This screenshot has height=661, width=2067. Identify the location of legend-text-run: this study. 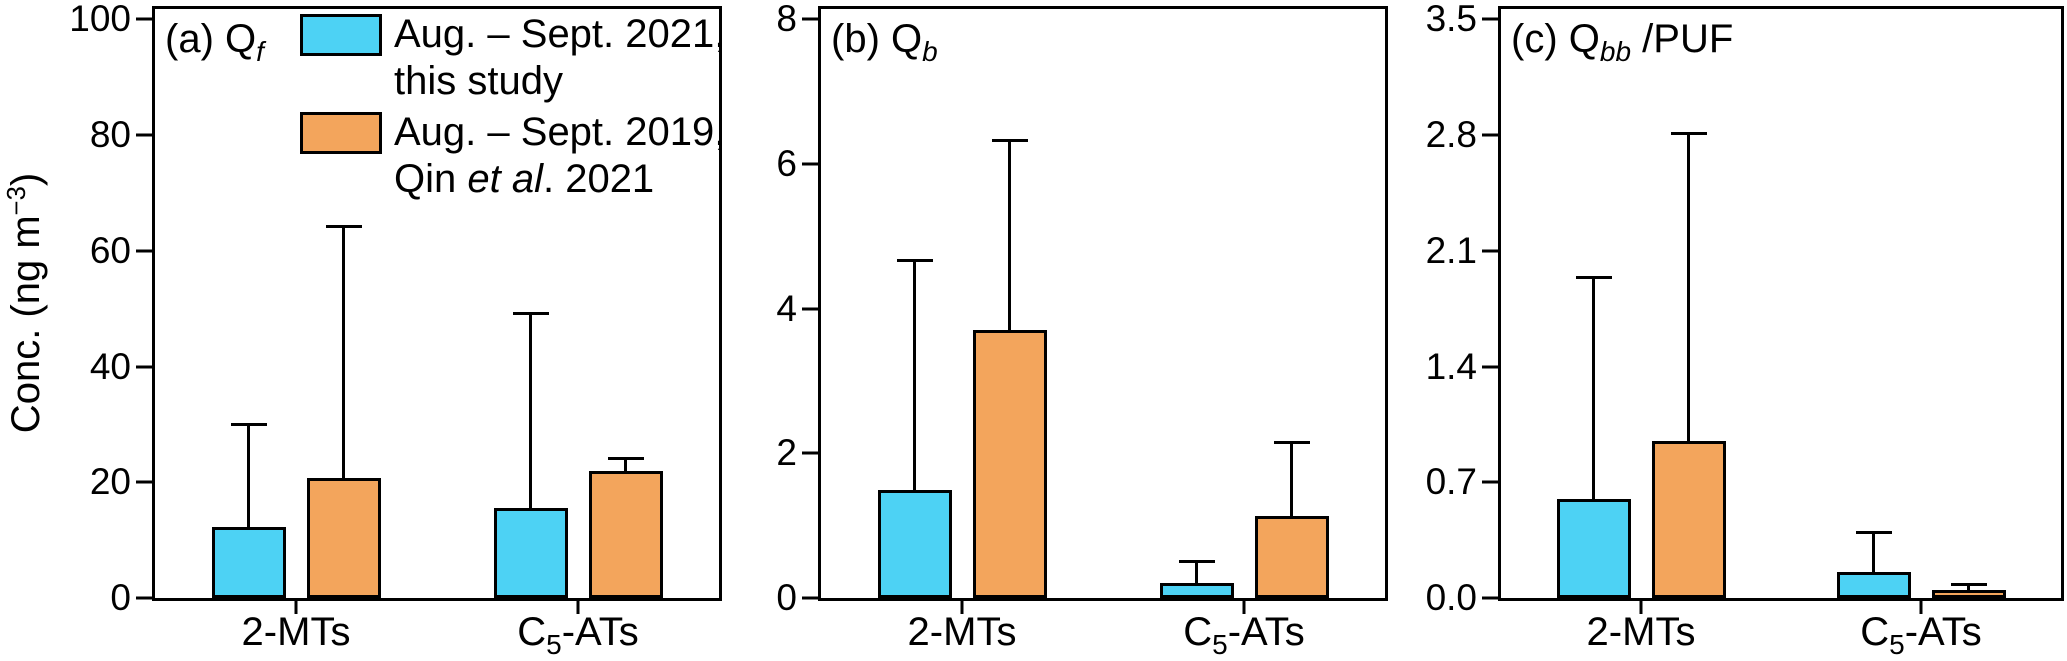
(478, 81).